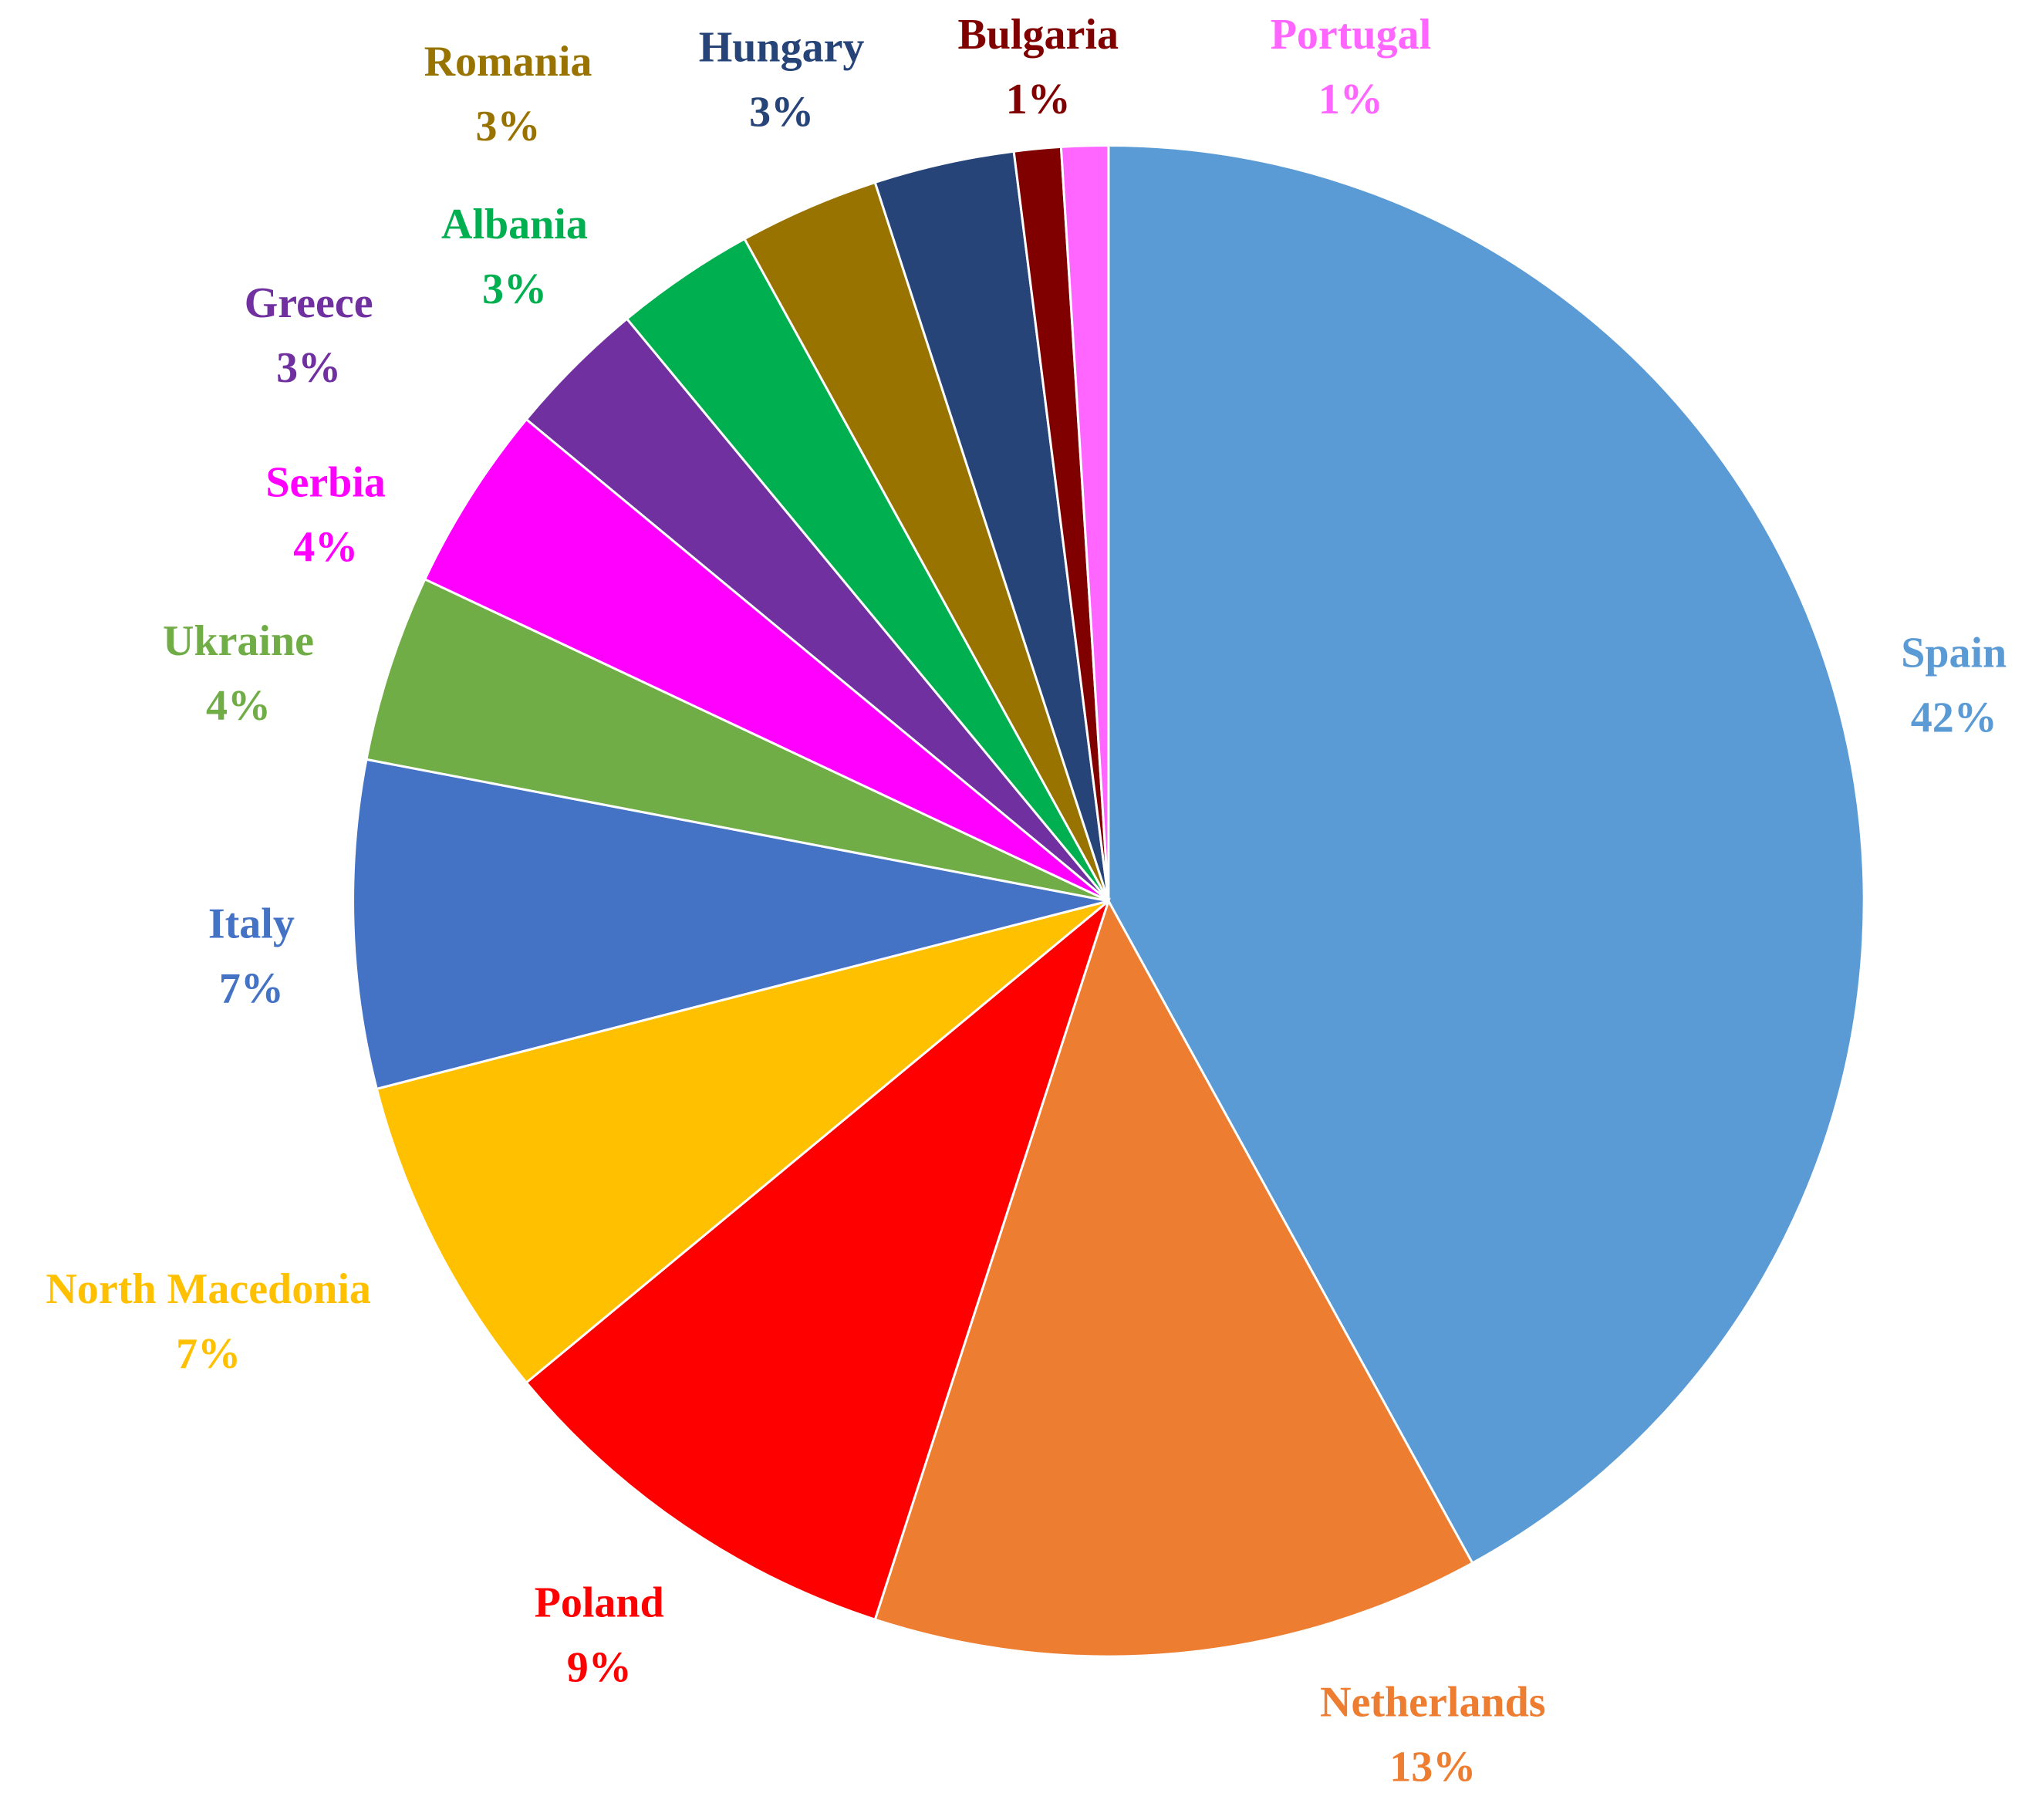 The height and width of the screenshot is (1820, 2032). Describe the element at coordinates (1432, 1702) in the screenshot. I see `slice-label: Netherlands` at that location.